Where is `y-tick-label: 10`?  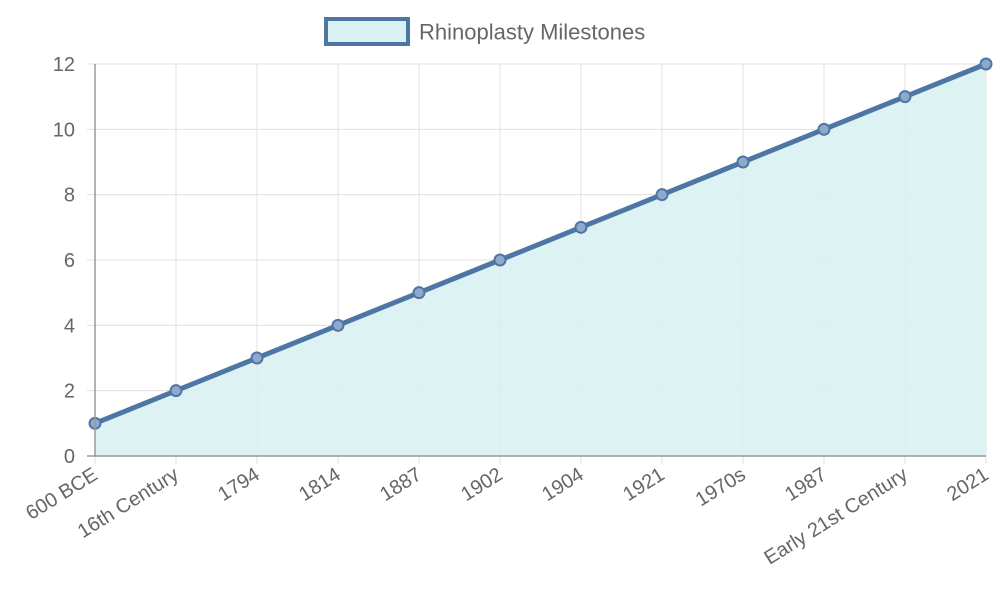 y-tick-label: 10 is located at coordinates (64, 130).